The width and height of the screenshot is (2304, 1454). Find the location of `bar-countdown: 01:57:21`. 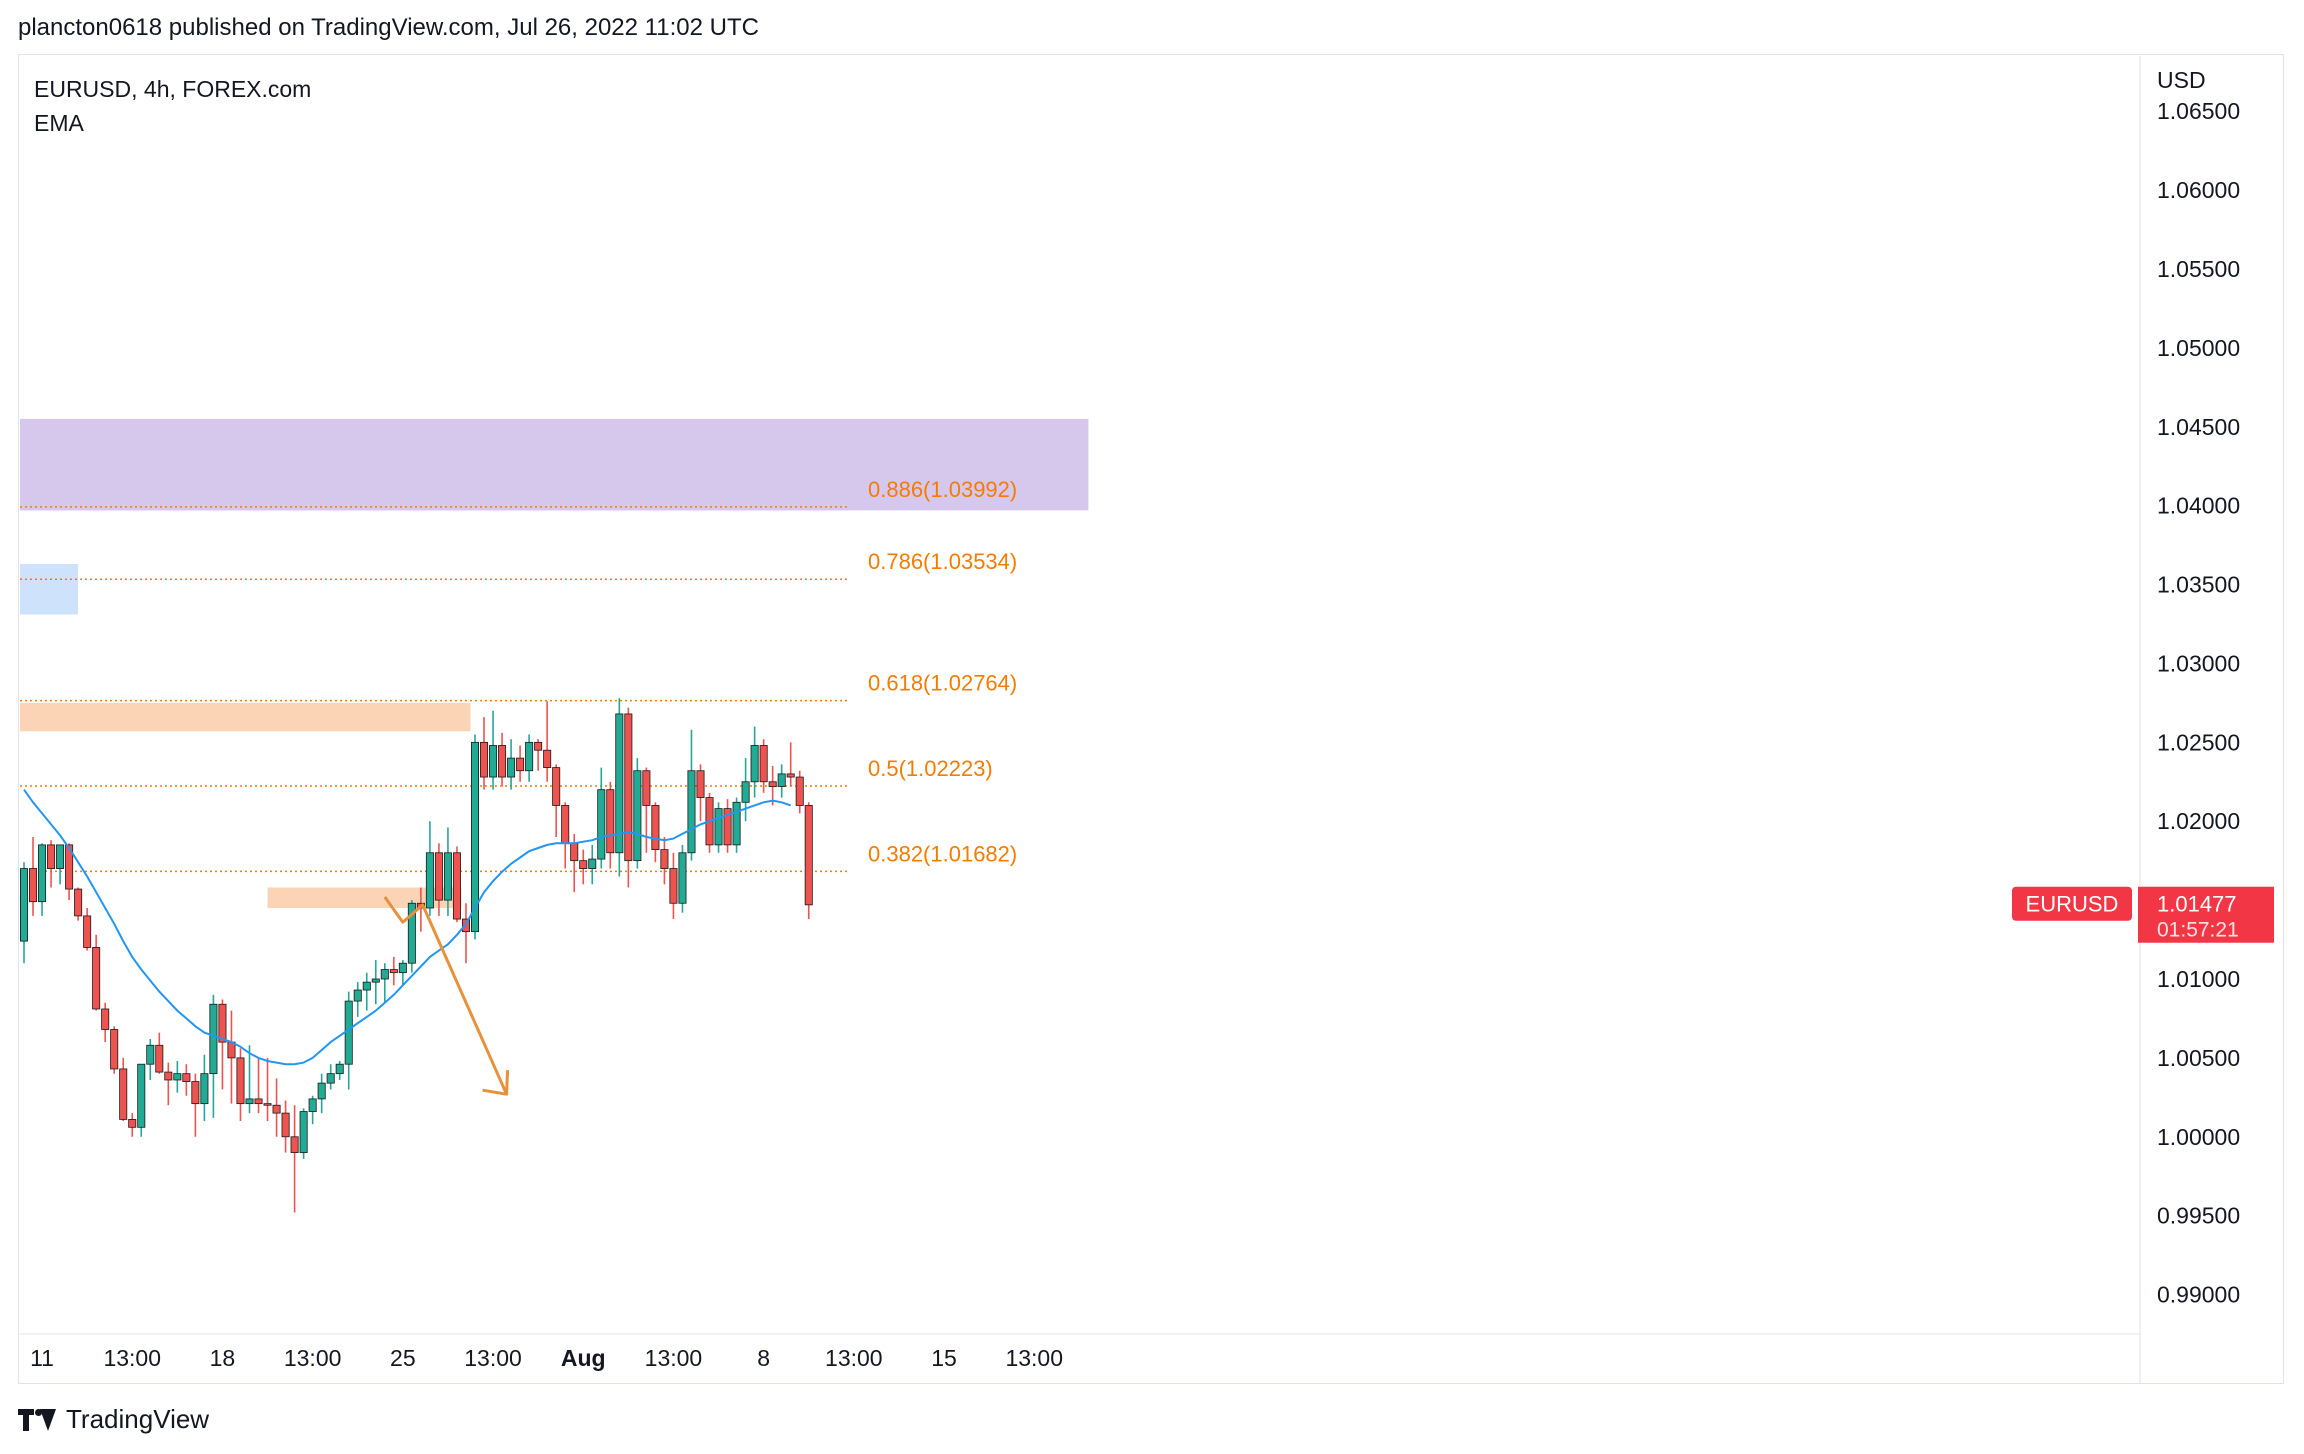

bar-countdown: 01:57:21 is located at coordinates (2198, 930).